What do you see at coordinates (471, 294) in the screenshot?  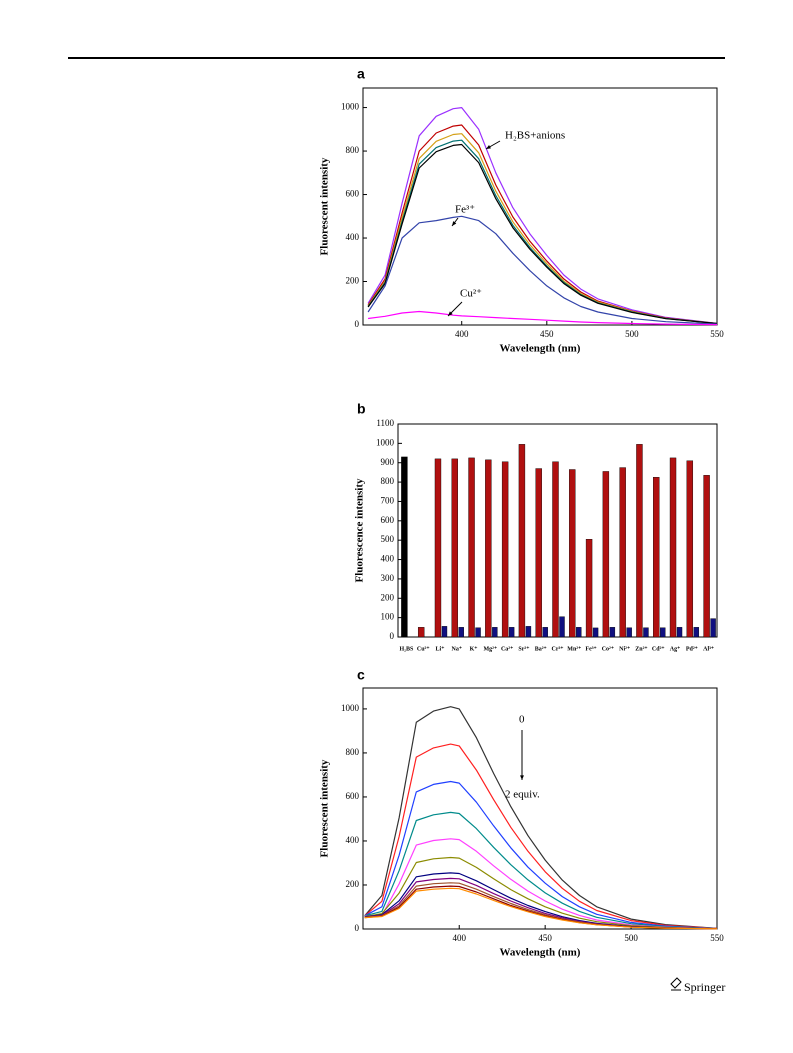 I see `annotation: Cu²⁺` at bounding box center [471, 294].